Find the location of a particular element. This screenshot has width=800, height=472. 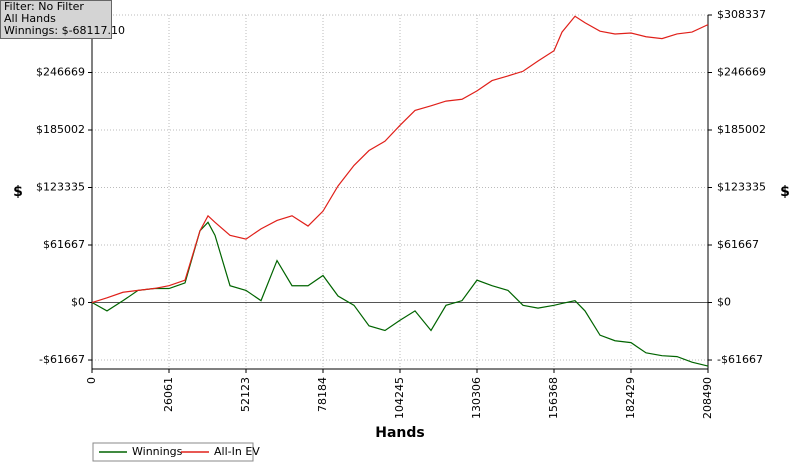

y2-tick-label: $0 is located at coordinates (724, 302).